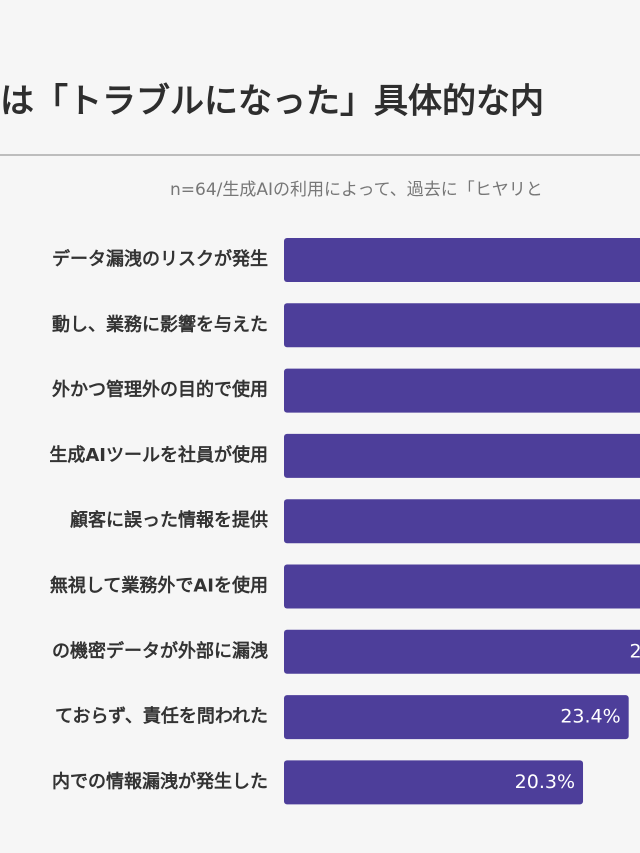  What do you see at coordinates (160, 324) in the screenshot?
I see `category-label: 動し、業務に影響を与えた` at bounding box center [160, 324].